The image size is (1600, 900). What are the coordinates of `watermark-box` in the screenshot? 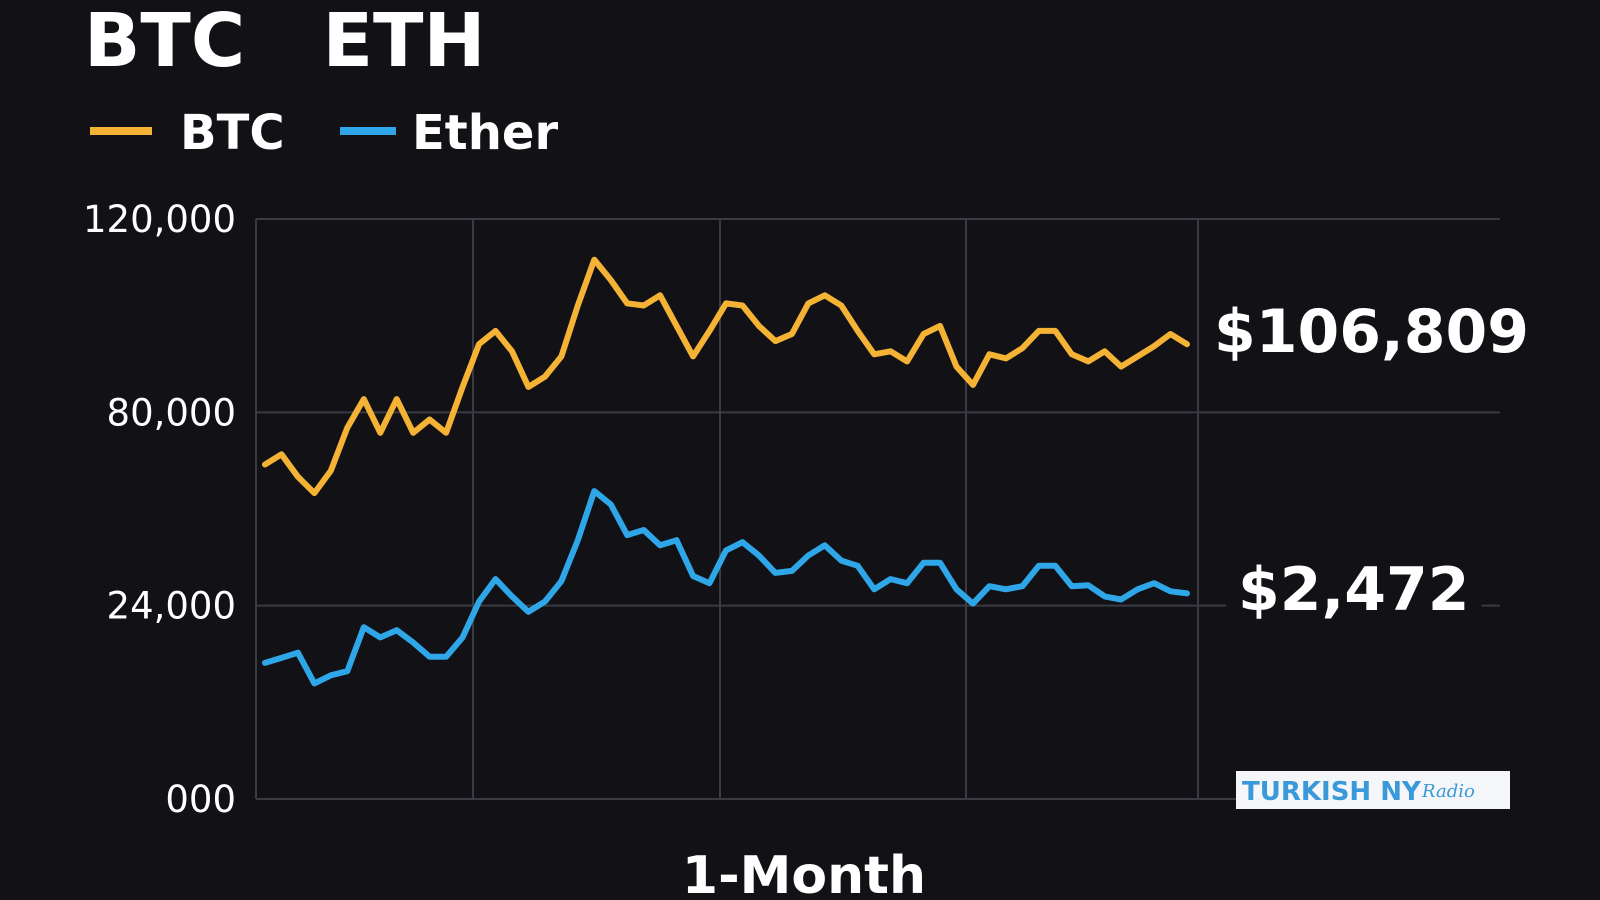 It's located at (1373, 790).